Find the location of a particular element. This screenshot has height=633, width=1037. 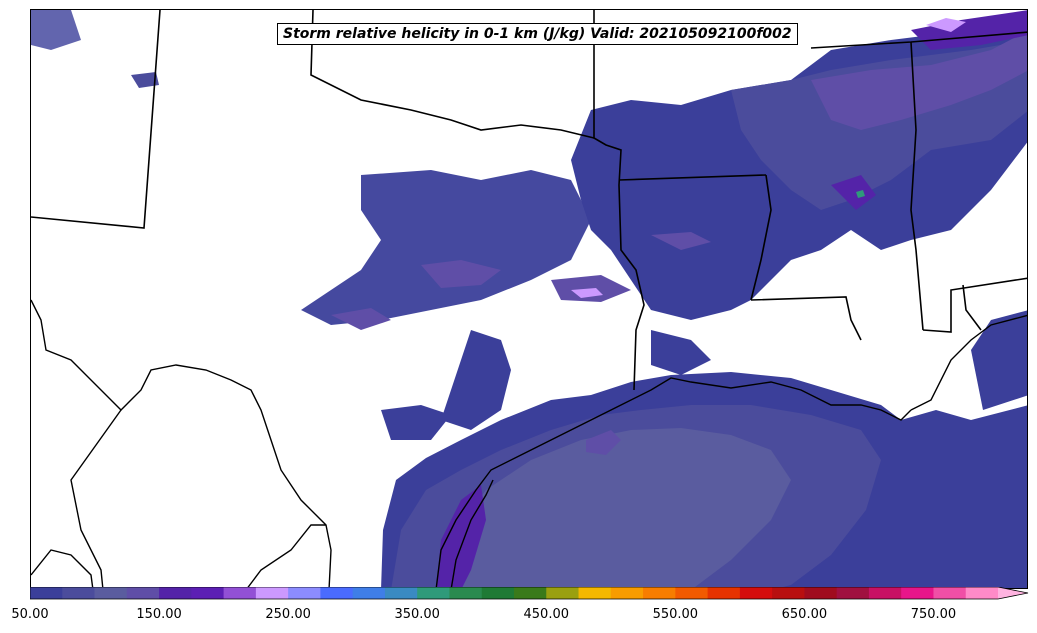

colorbar-tick-label: 50.00 is located at coordinates (30, 614).